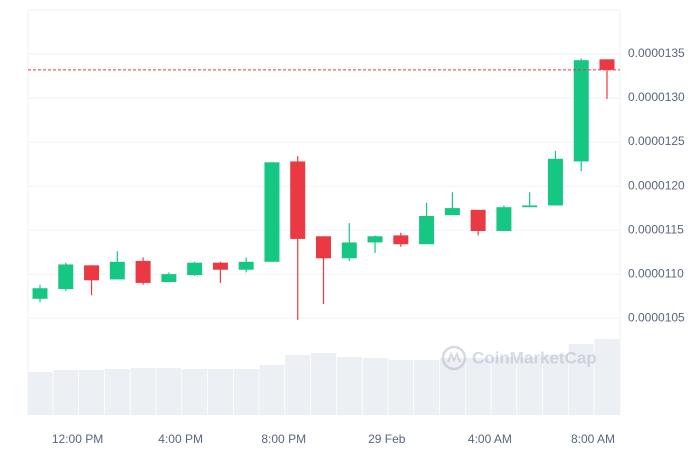 This screenshot has width=696, height=464. I want to click on y-tick-label: 0.0000120, so click(656, 185).